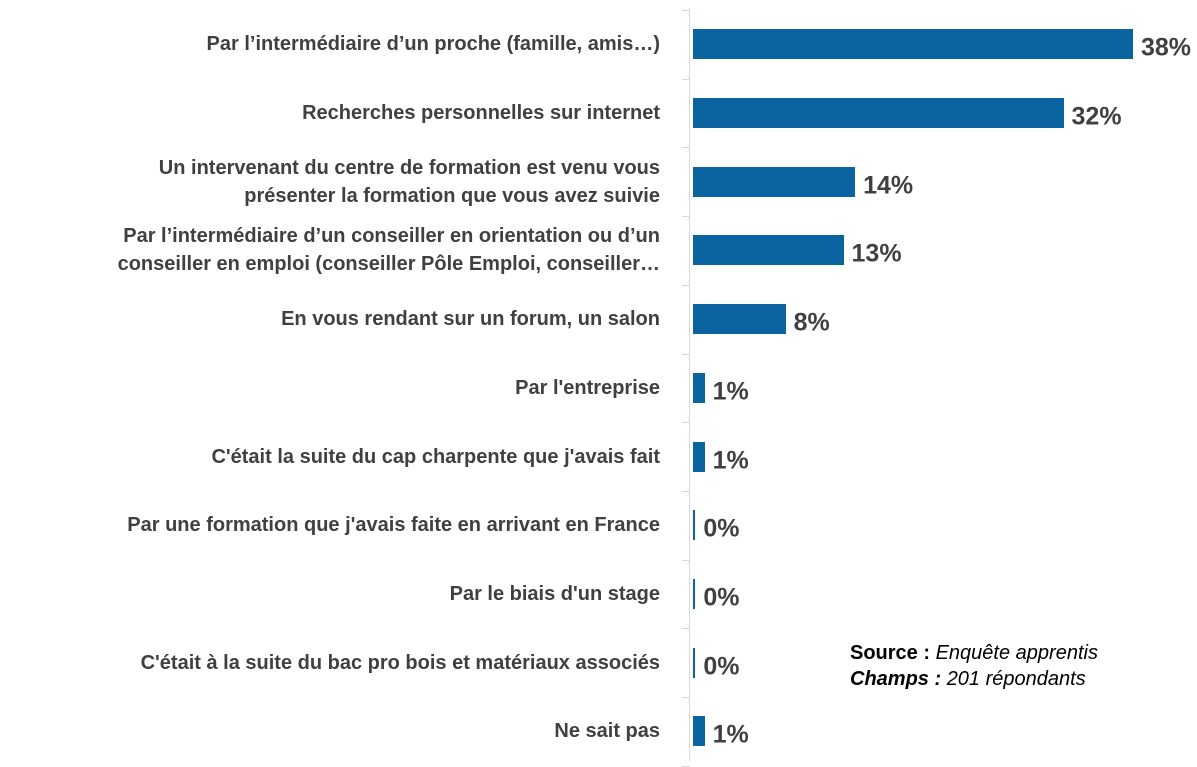 This screenshot has height=767, width=1197. I want to click on category-label: Par l'entreprise, so click(587, 387).